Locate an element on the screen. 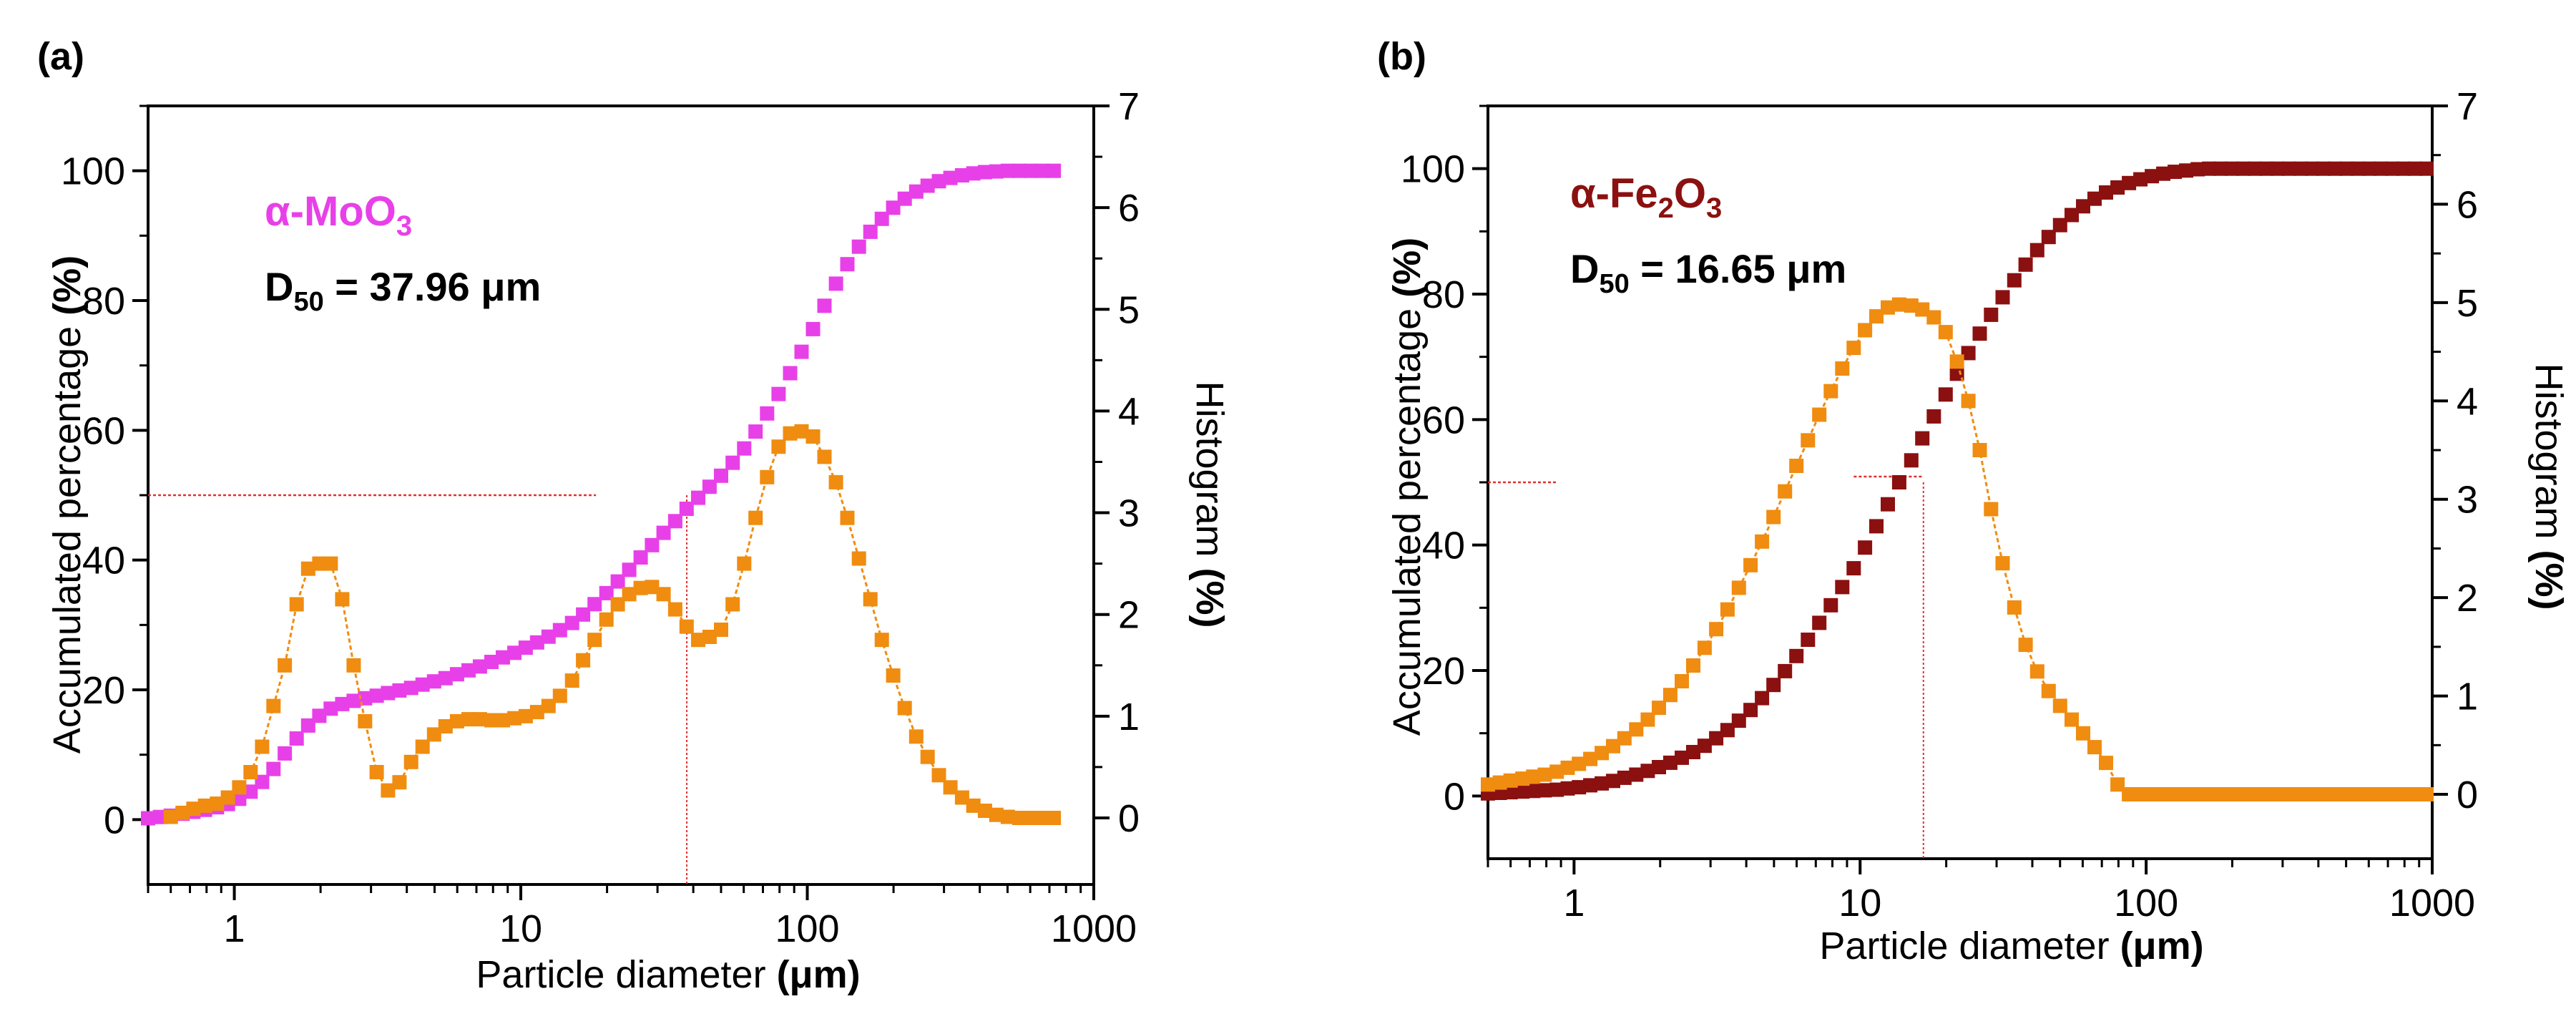 This screenshot has width=2576, height=1019. y-axis-label-a: Accumulated percentage (%) is located at coordinates (67, 504).